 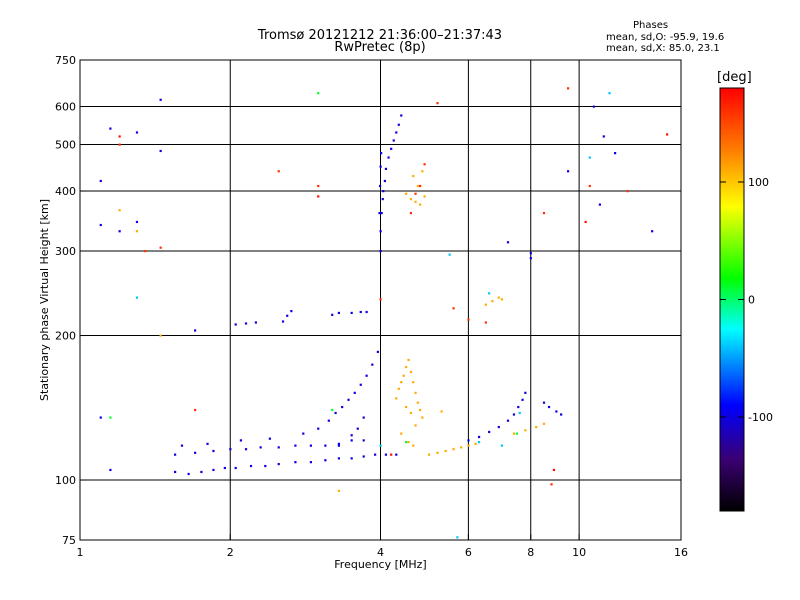 I want to click on y-tick-label: 750, so click(x=65, y=60).